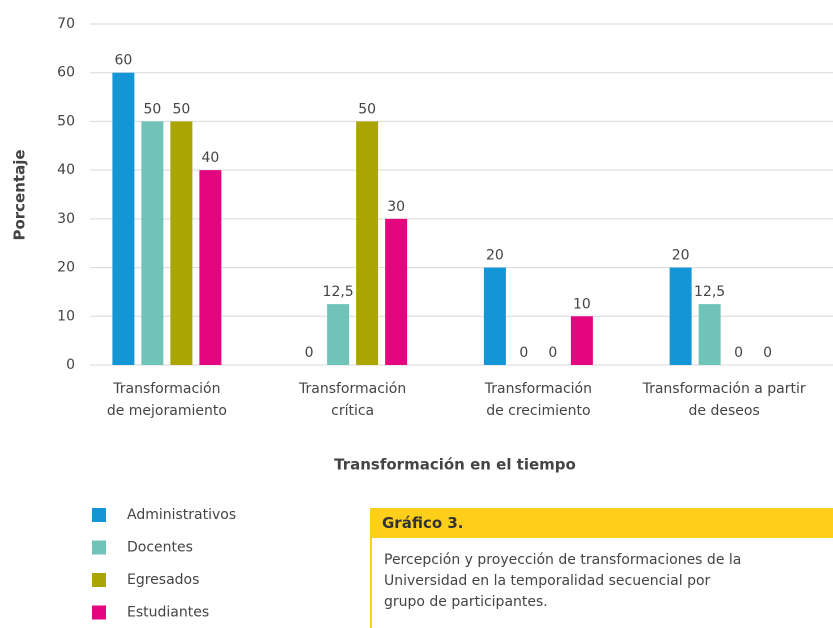 The width and height of the screenshot is (833, 628). Describe the element at coordinates (724, 411) in the screenshot. I see `x-tick-label-line: de deseos` at that location.